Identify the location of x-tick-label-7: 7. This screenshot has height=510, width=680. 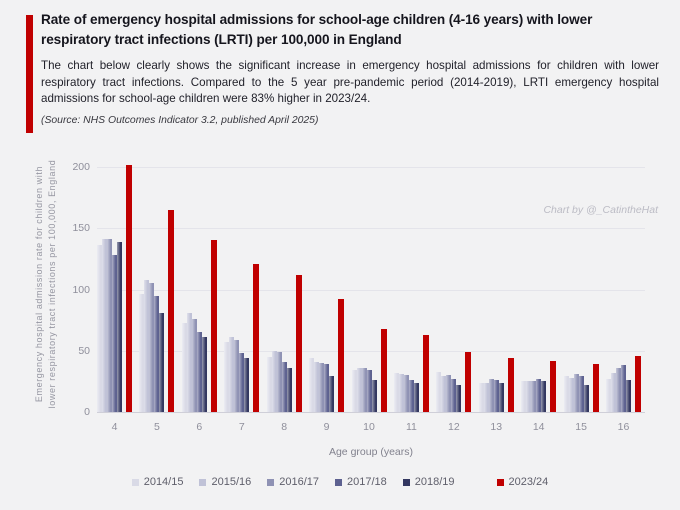
(241, 427).